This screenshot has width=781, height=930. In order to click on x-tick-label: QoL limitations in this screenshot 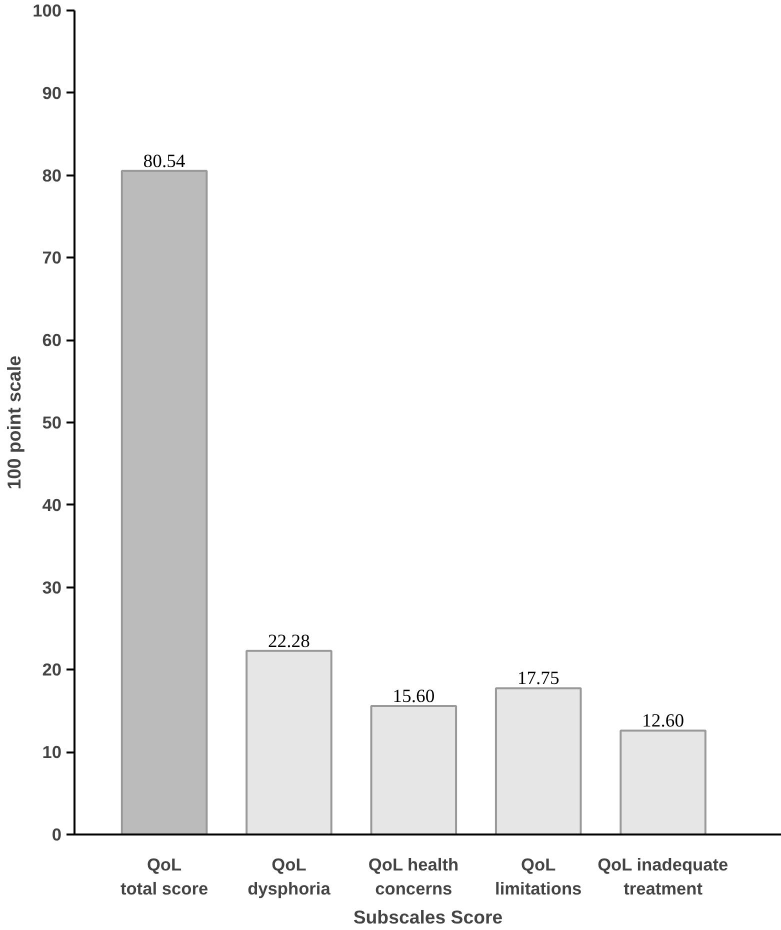, I will do `click(538, 876)`.